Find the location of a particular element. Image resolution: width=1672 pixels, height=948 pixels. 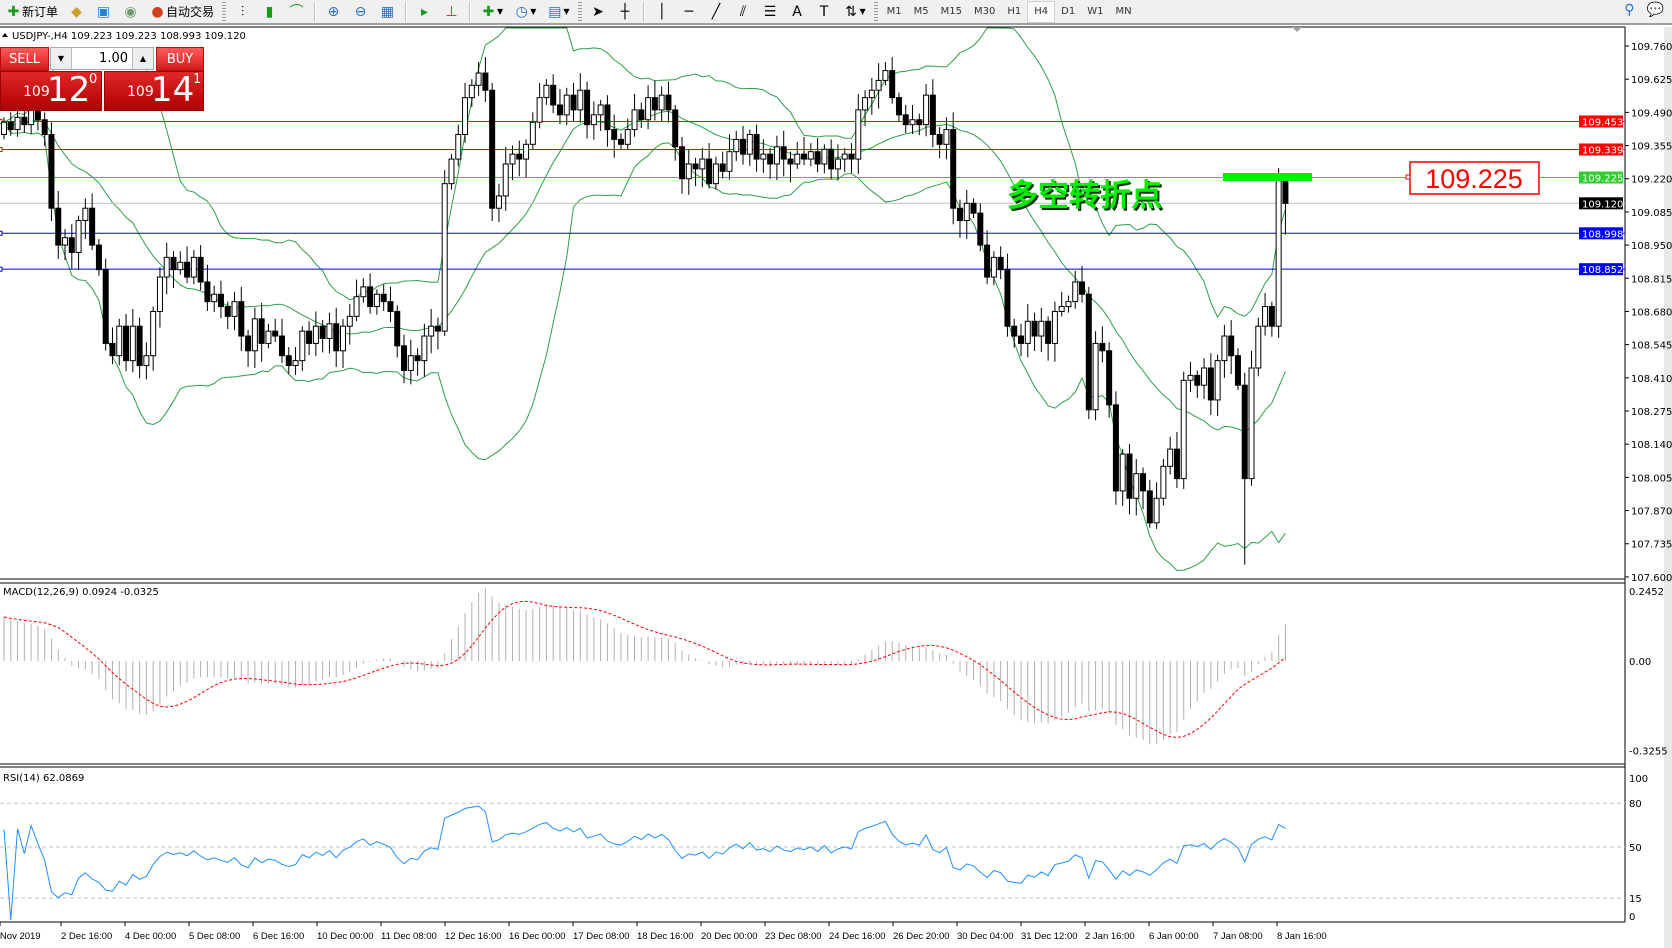

bar-chart-button: ⫶ is located at coordinates (242, 12).